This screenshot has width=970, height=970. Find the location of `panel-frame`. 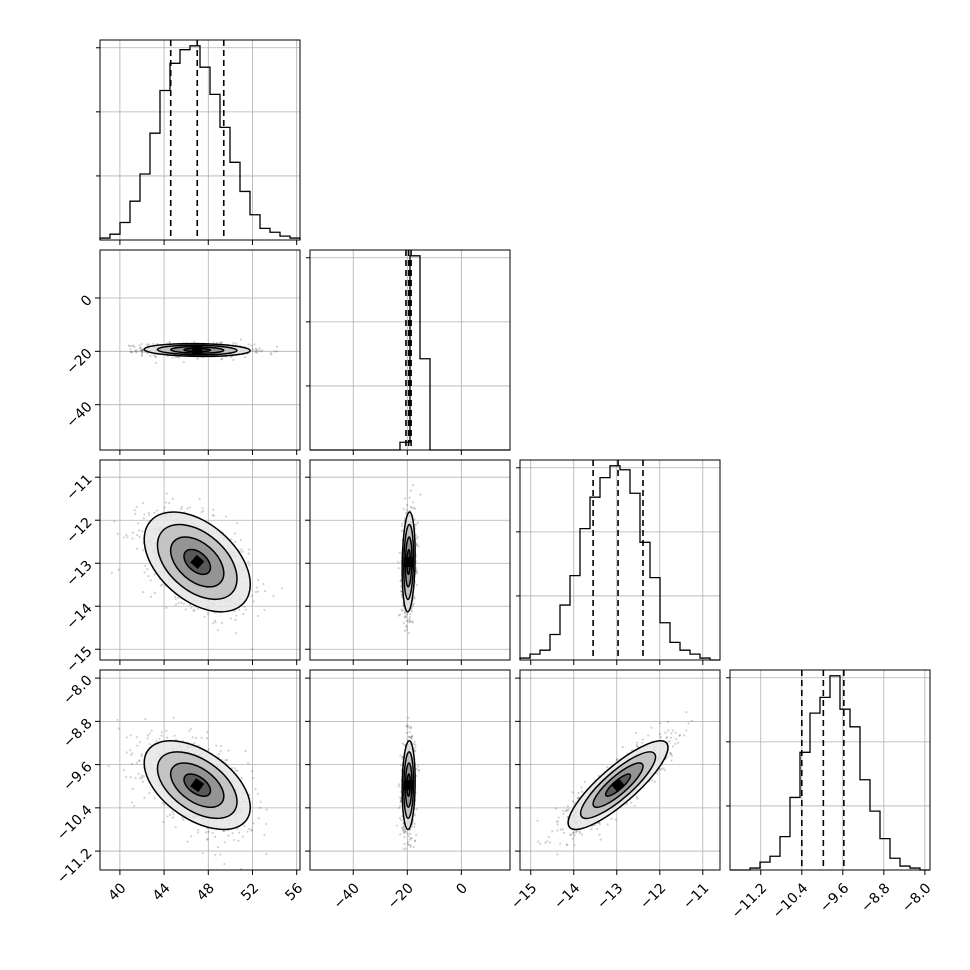

panel-frame is located at coordinates (410, 770).